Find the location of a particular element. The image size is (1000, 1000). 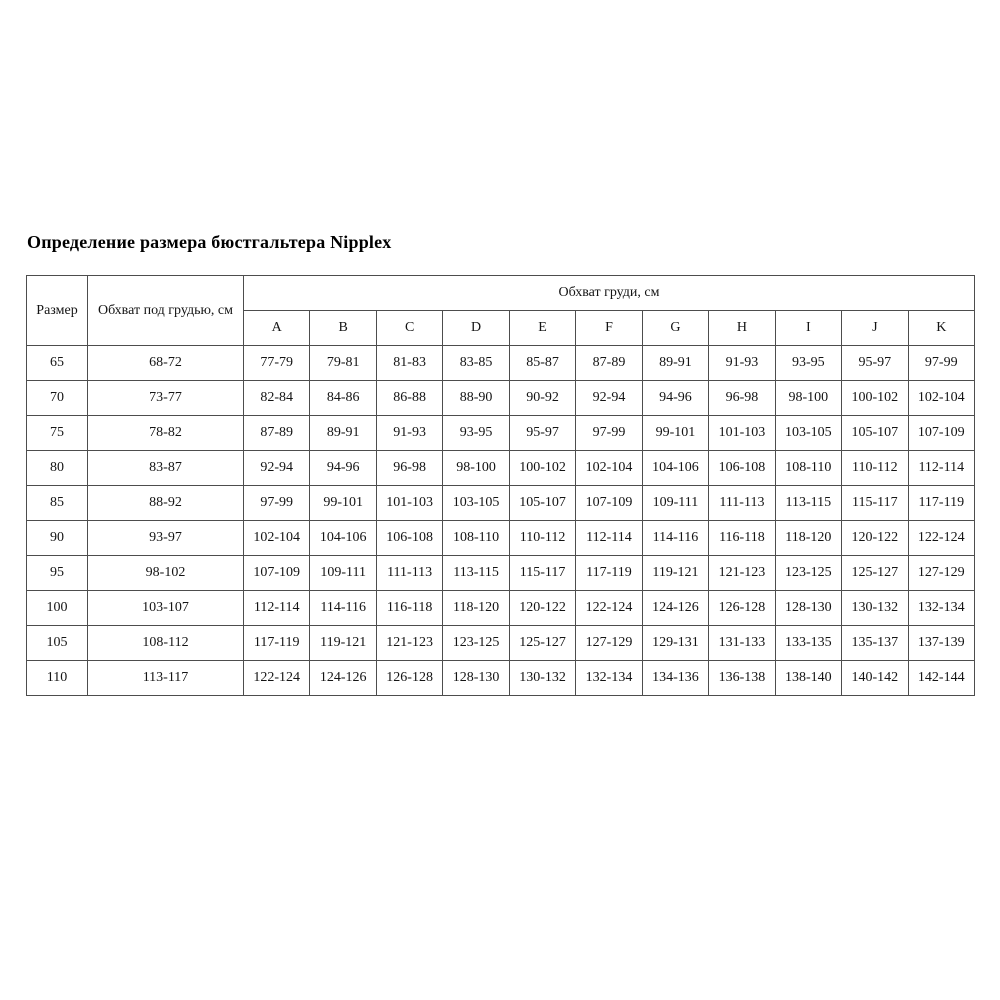

cup-cell: 110-112 is located at coordinates (875, 468).